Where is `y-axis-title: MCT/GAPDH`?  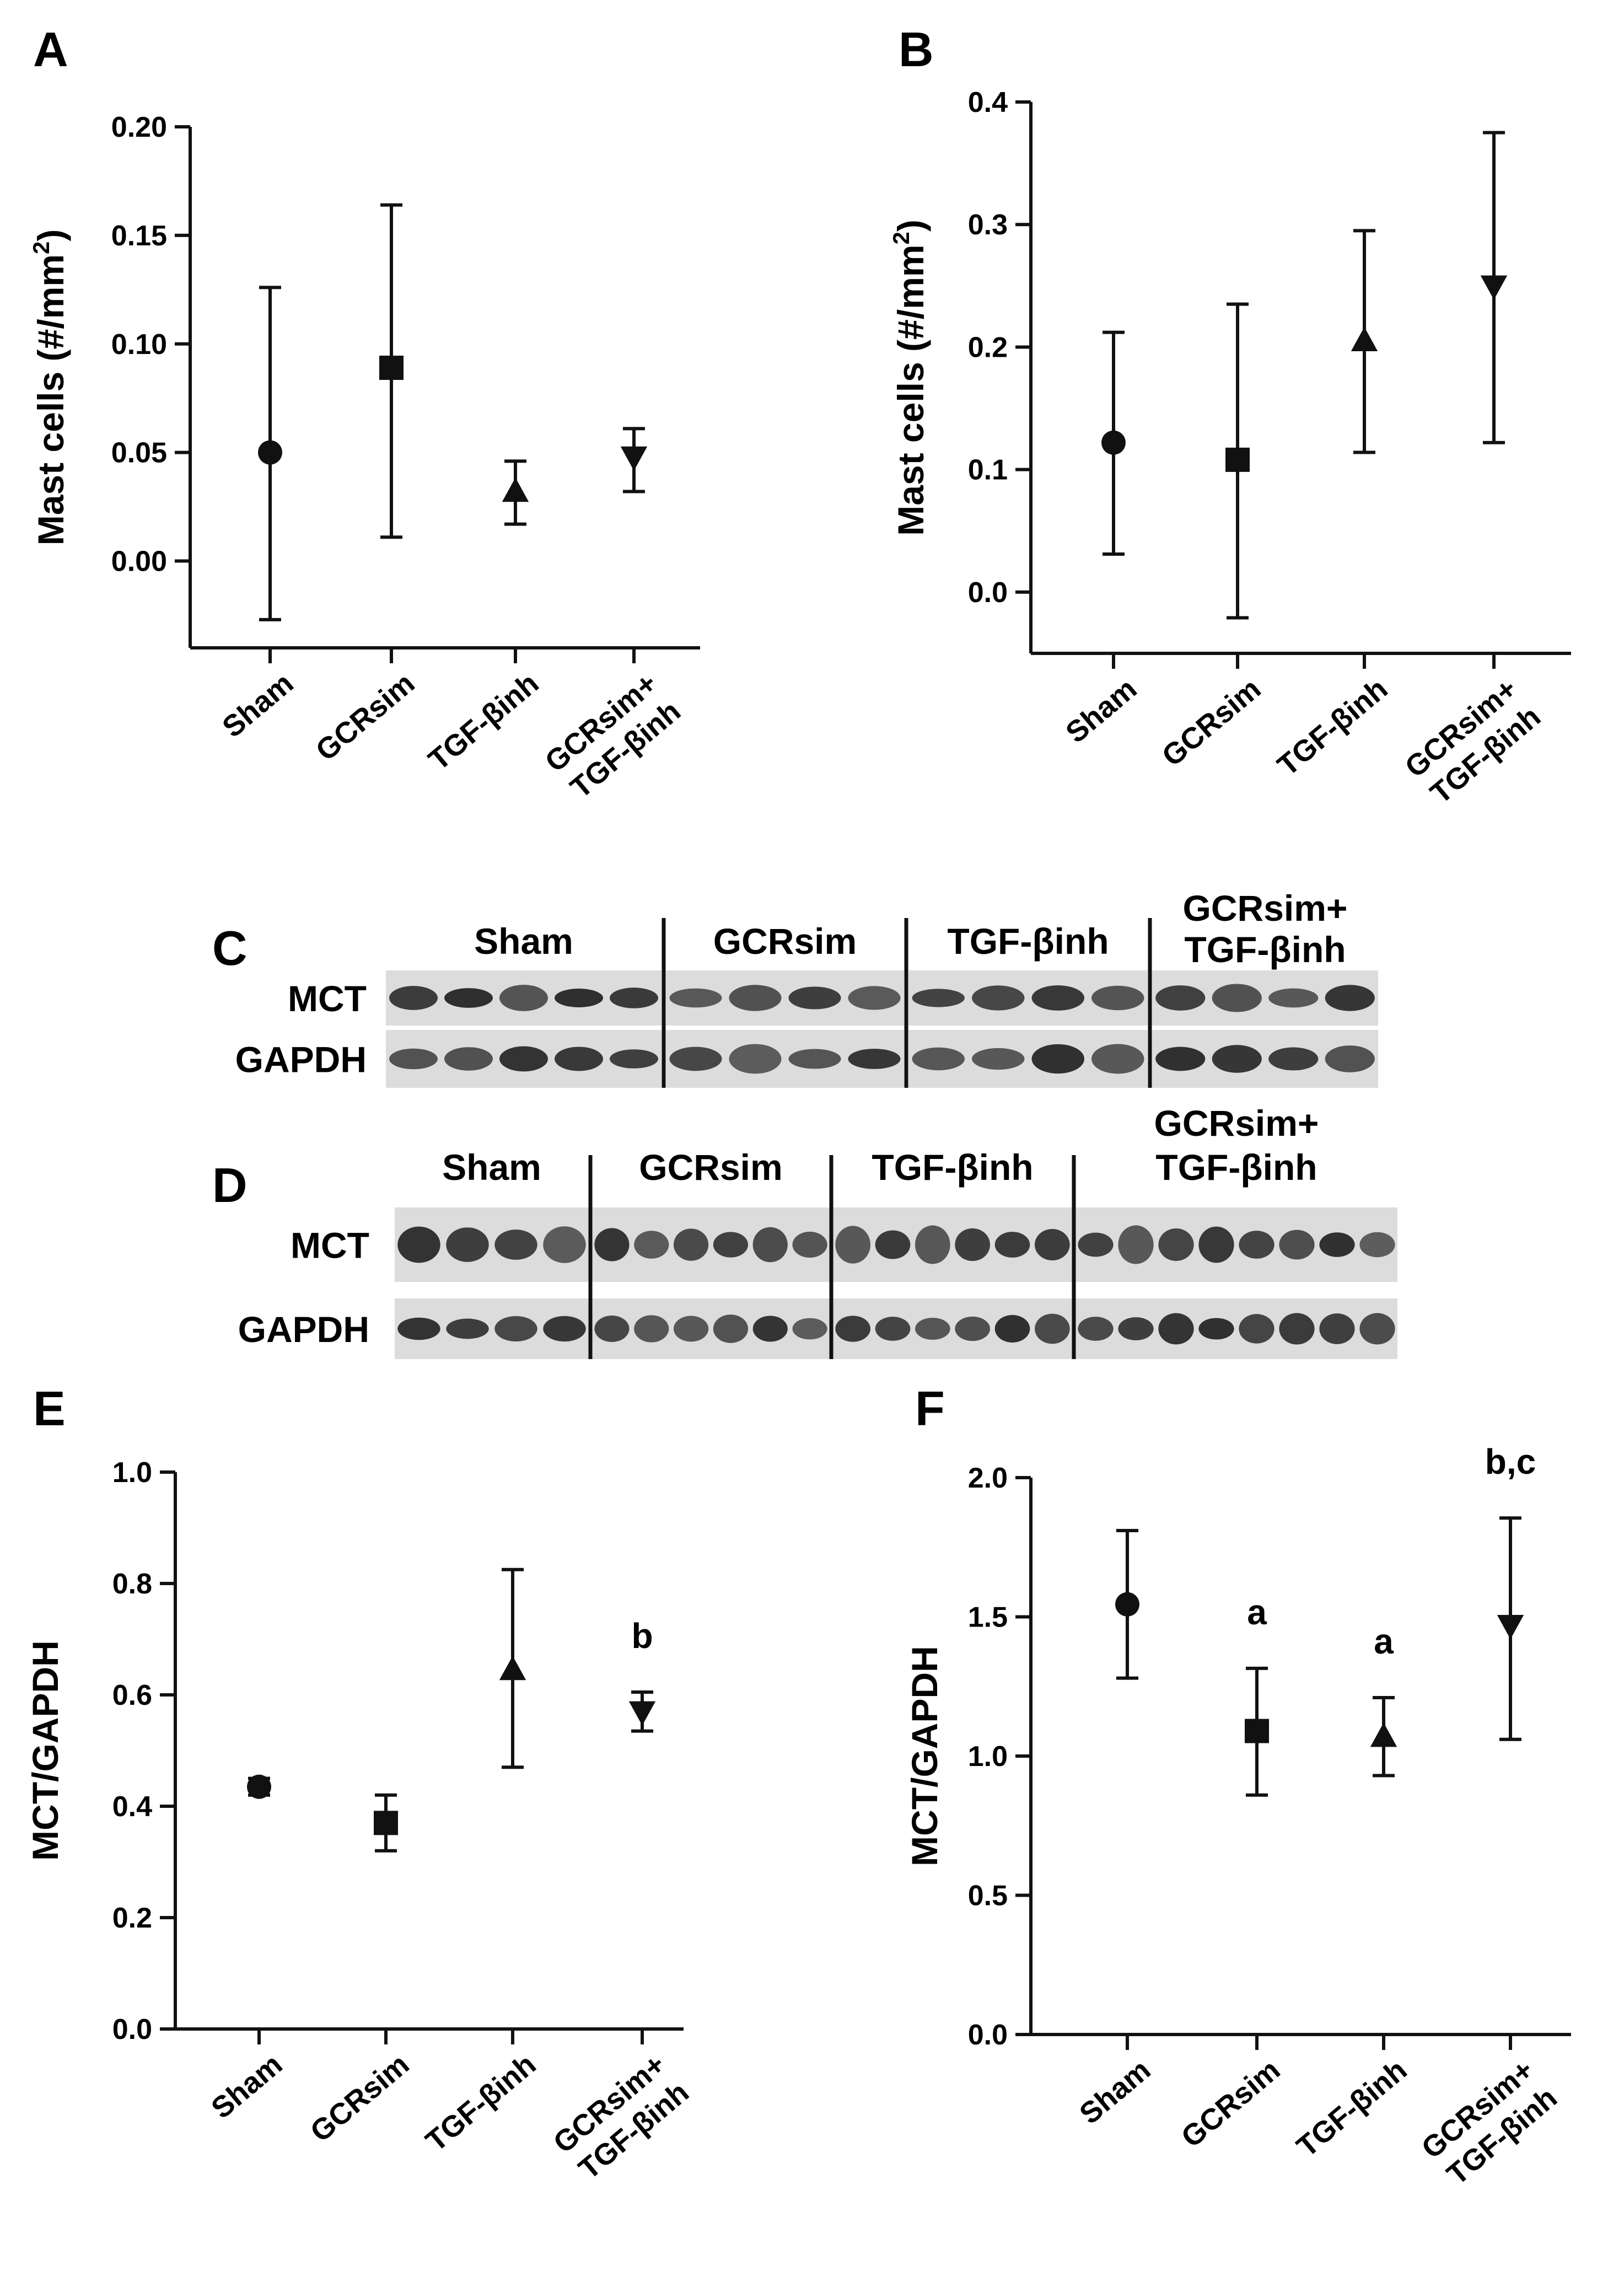 y-axis-title: MCT/GAPDH is located at coordinates (925, 1756).